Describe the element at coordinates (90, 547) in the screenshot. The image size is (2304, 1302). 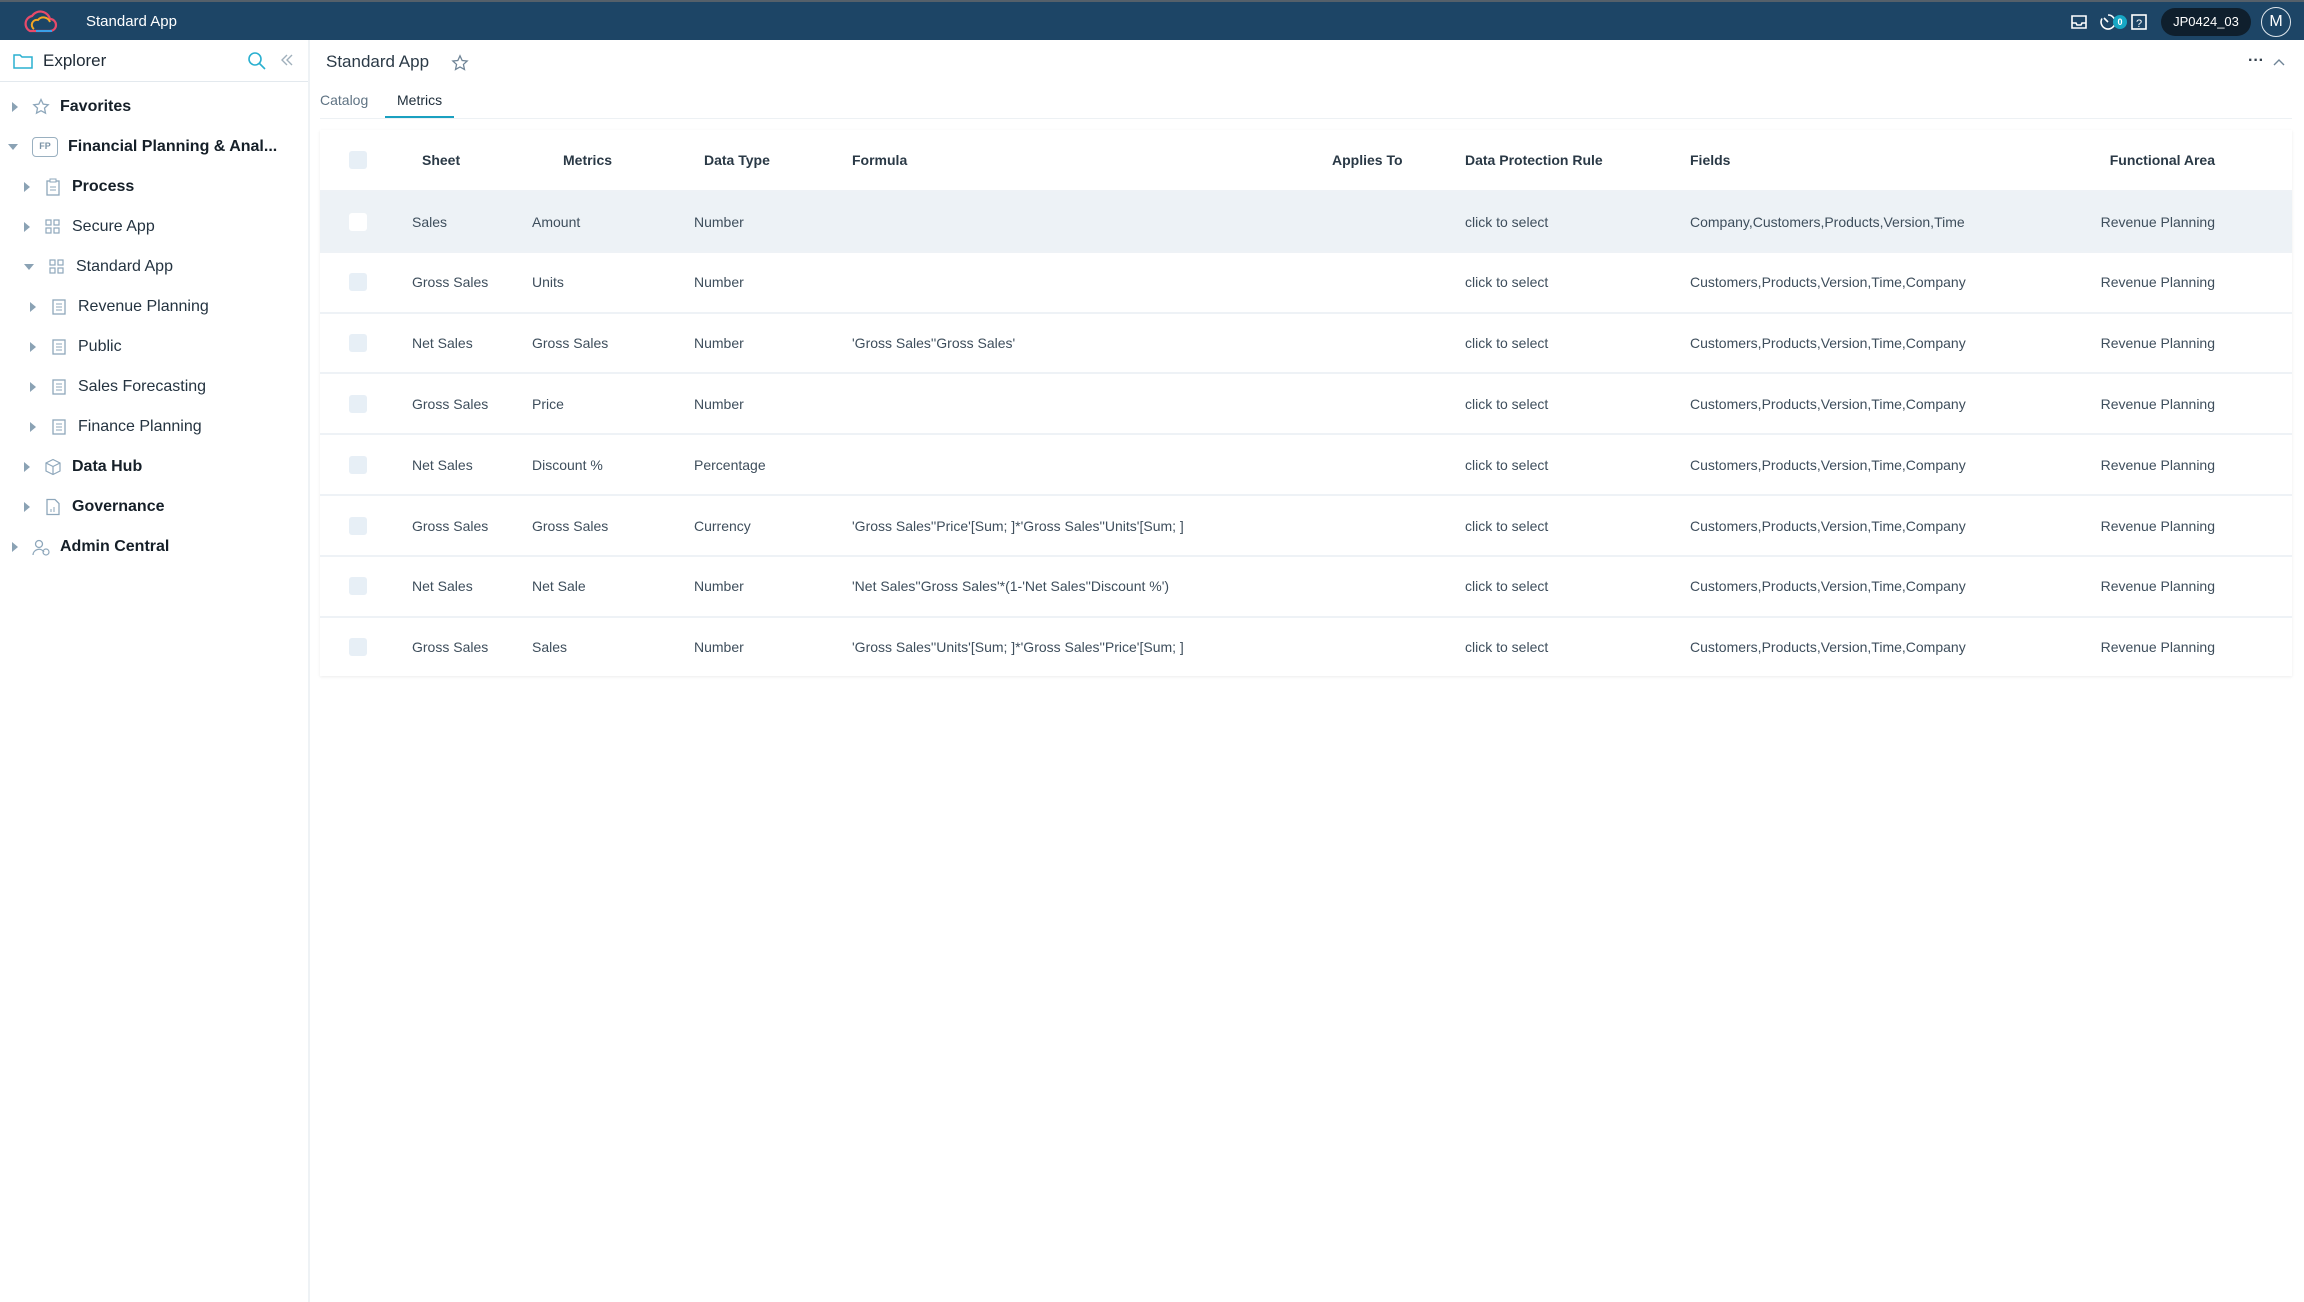
I see `sidebar-item-admin-central: Admin Central` at that location.